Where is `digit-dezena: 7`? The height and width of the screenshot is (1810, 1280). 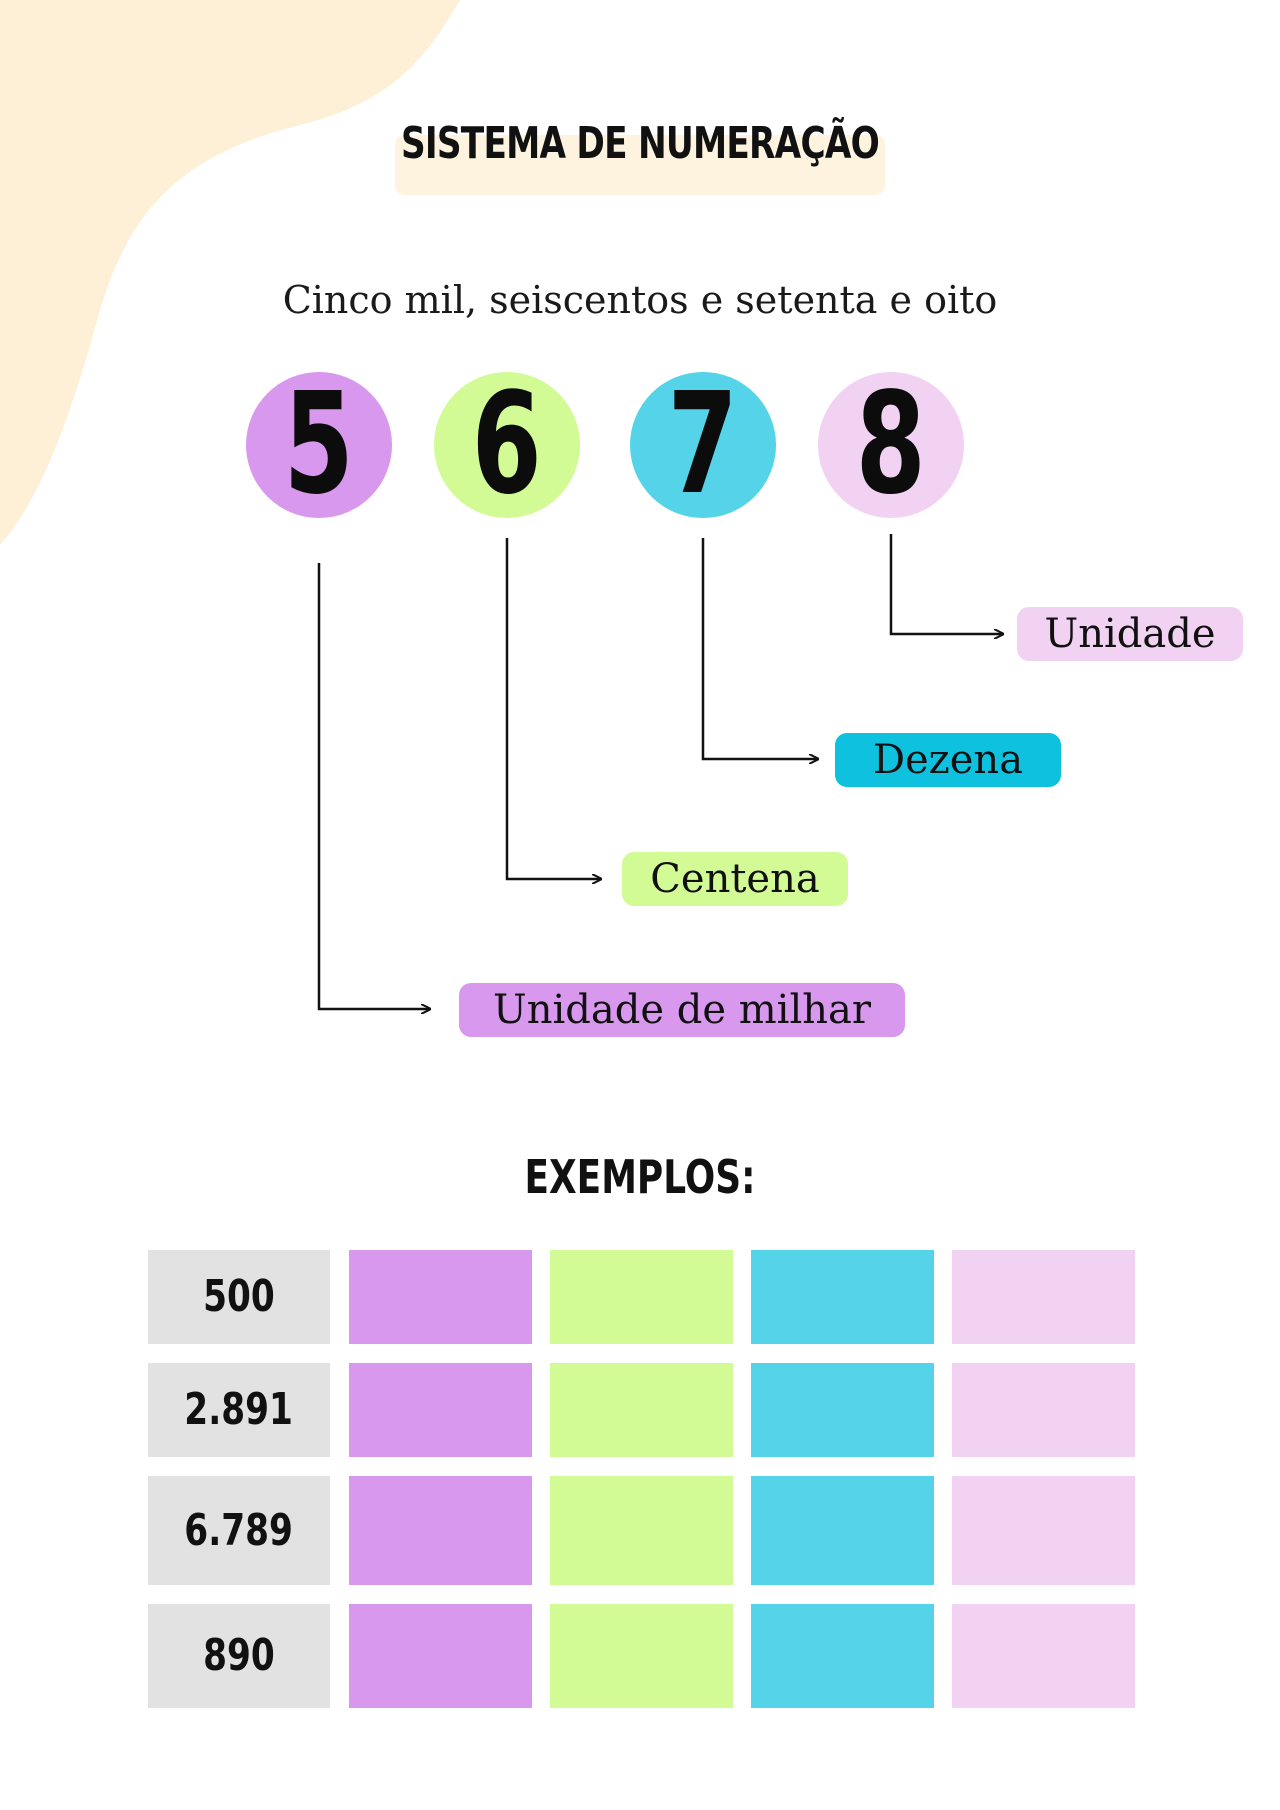
digit-dezena: 7 is located at coordinates (703, 445).